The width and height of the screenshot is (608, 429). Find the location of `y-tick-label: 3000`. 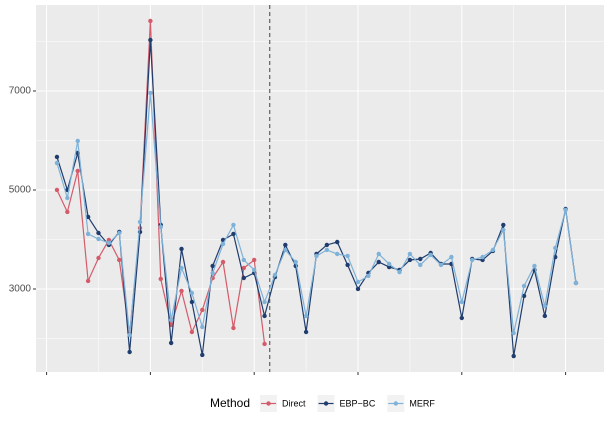

y-tick-label: 3000 is located at coordinates (20, 289).